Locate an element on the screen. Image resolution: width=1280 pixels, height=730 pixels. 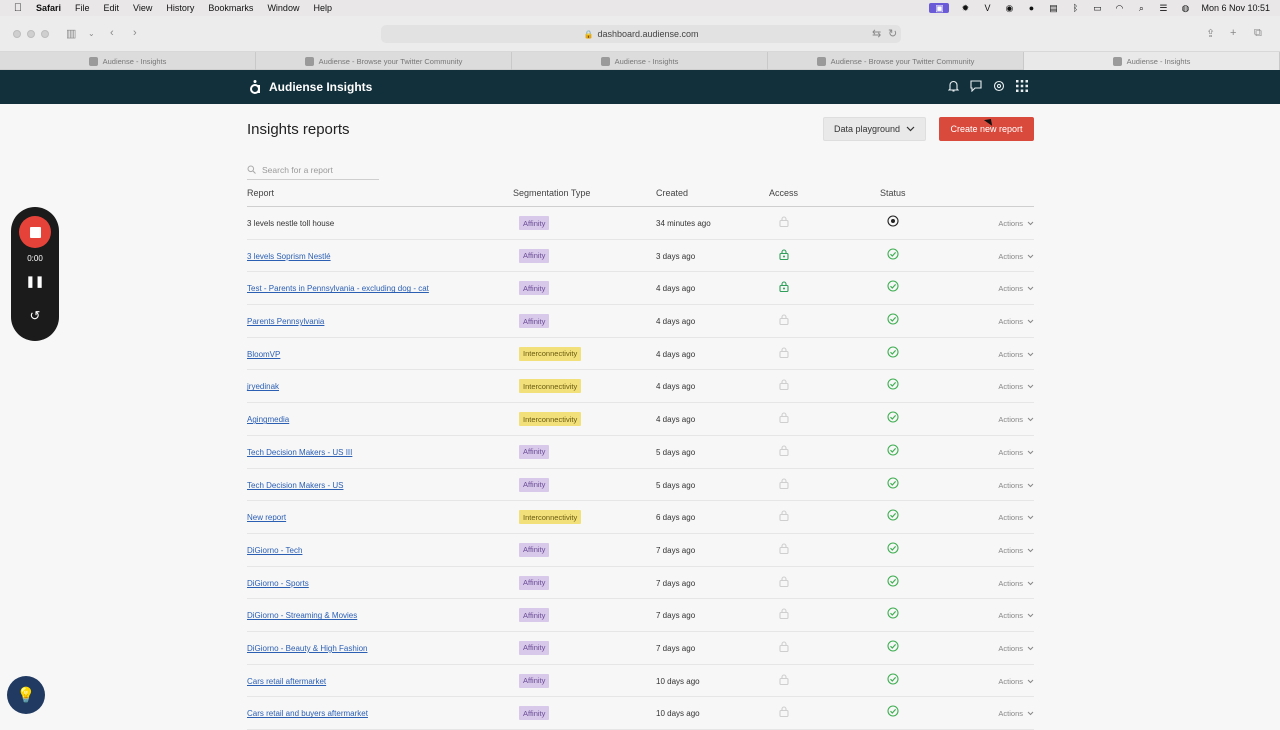
report-name-link: jryedinak is located at coordinates (263, 387).